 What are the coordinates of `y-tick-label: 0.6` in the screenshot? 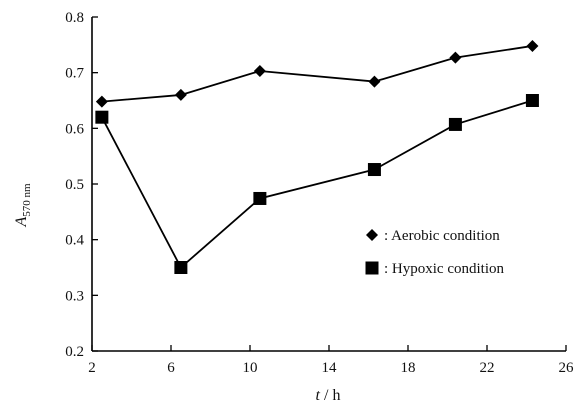 It's located at (74, 129).